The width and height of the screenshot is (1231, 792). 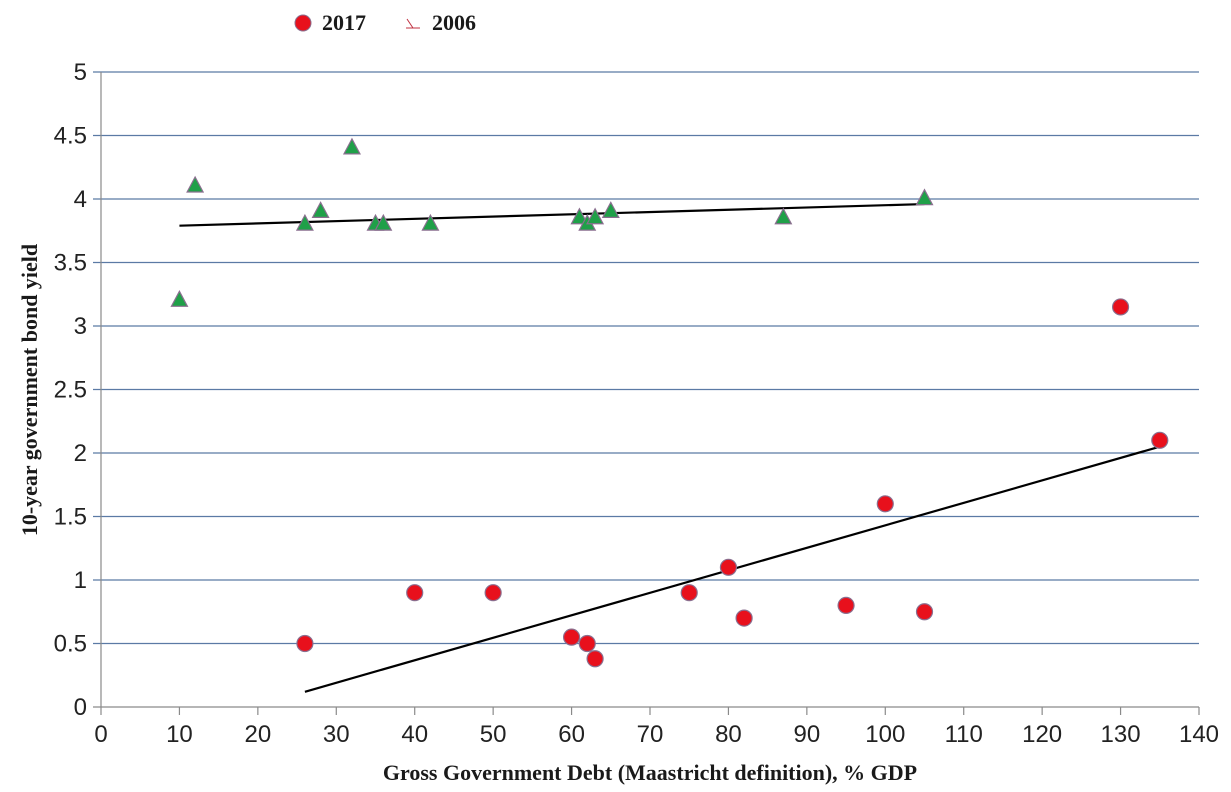 I want to click on legend-item-2017: 2017, so click(x=329, y=23).